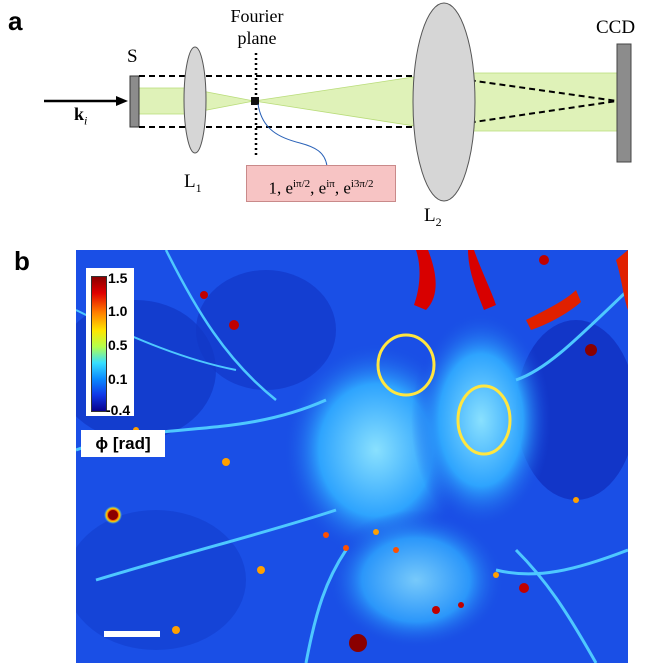  Describe the element at coordinates (301, 184) in the screenshot. I see `phase-shift-1: iπ/2` at that location.